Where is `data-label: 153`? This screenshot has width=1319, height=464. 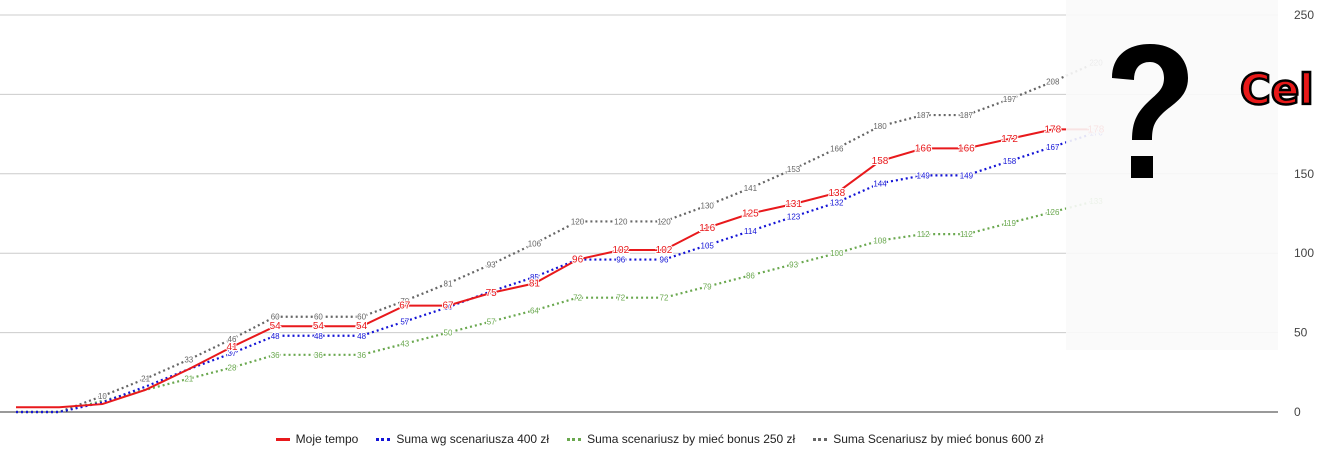
data-label: 153 is located at coordinates (794, 169).